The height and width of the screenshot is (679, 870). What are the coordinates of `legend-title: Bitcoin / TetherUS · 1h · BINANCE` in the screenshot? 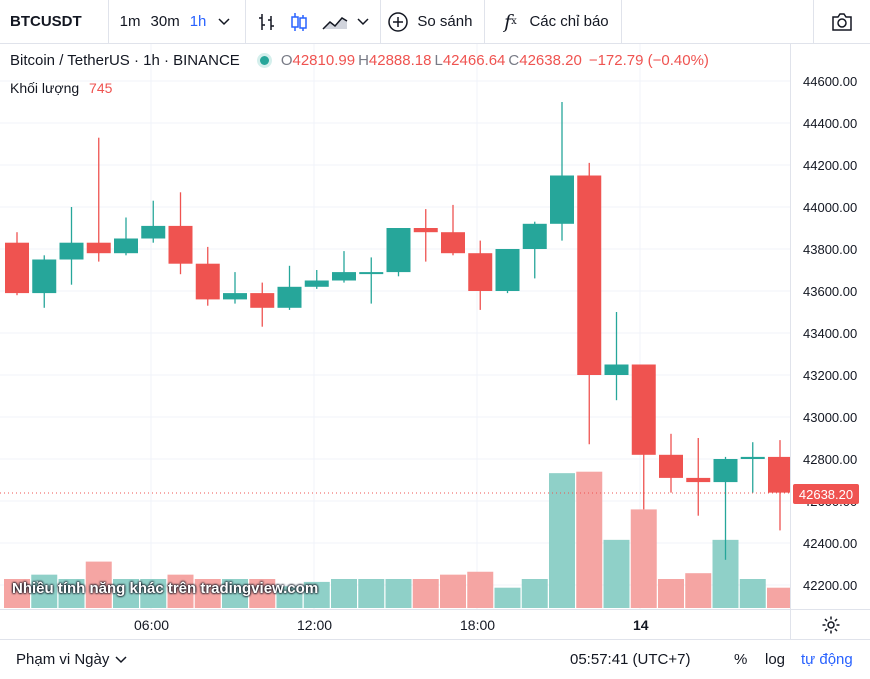 It's located at (125, 60).